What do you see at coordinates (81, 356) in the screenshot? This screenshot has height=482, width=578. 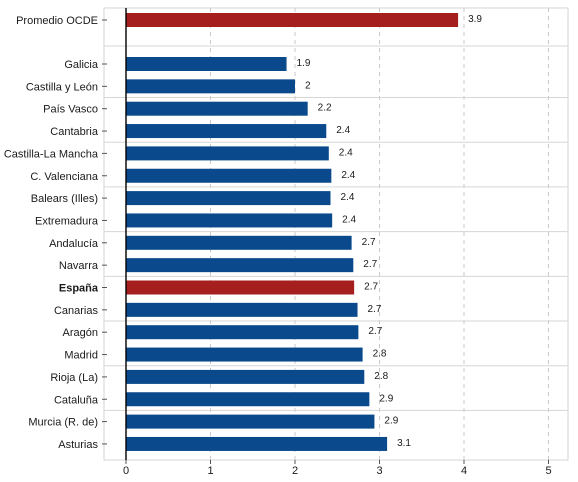 I see `category-label: Madrid` at bounding box center [81, 356].